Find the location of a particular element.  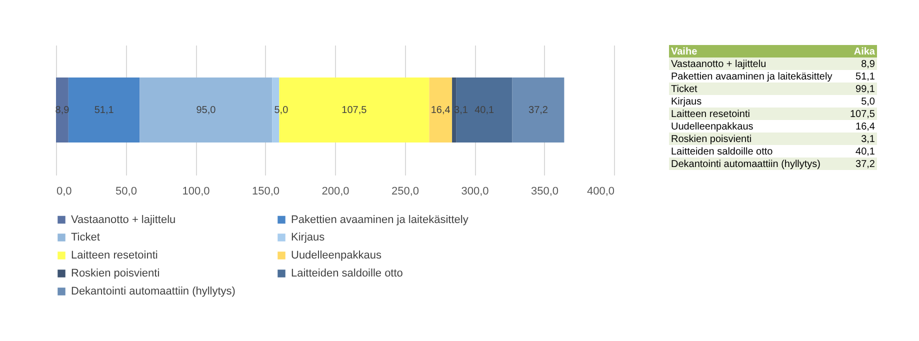

x-tick-label: 250,0 is located at coordinates (405, 192).